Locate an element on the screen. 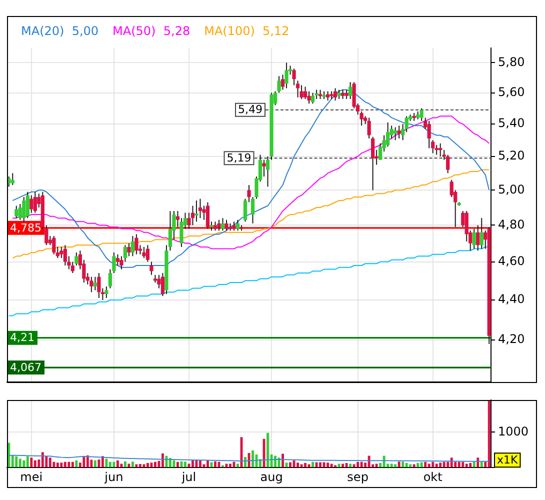  x-tick-label: mei is located at coordinates (31, 477).